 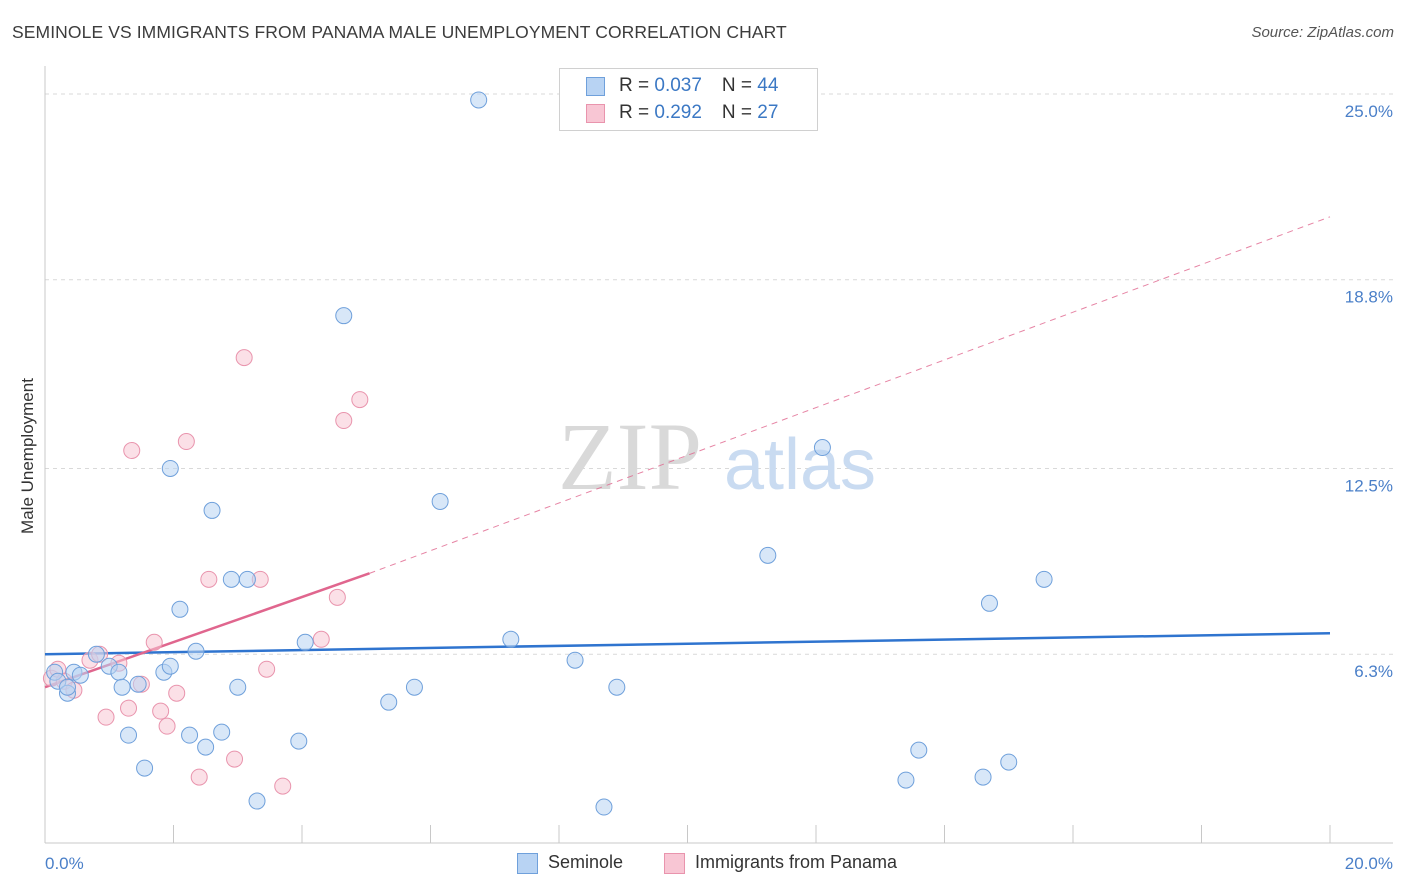 What do you see at coordinates (527, 863) in the screenshot?
I see `bottom-legend-swatch-seminole` at bounding box center [527, 863].